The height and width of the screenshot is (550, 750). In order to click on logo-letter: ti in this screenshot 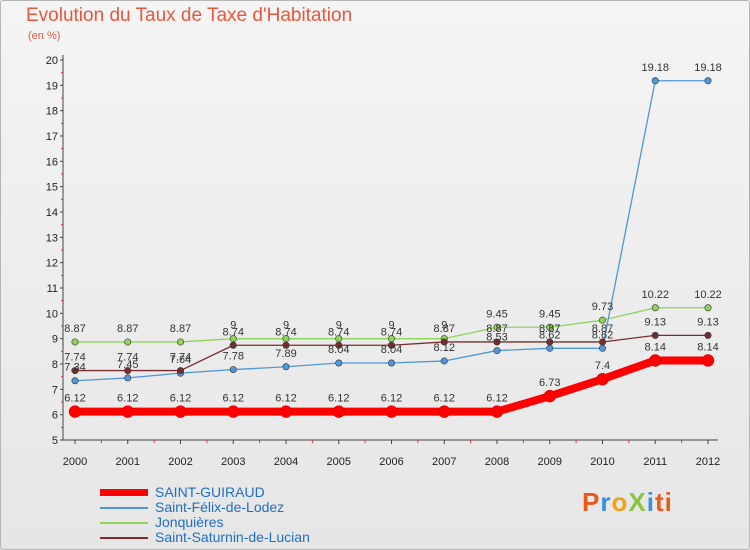, I will do `click(663, 502)`.